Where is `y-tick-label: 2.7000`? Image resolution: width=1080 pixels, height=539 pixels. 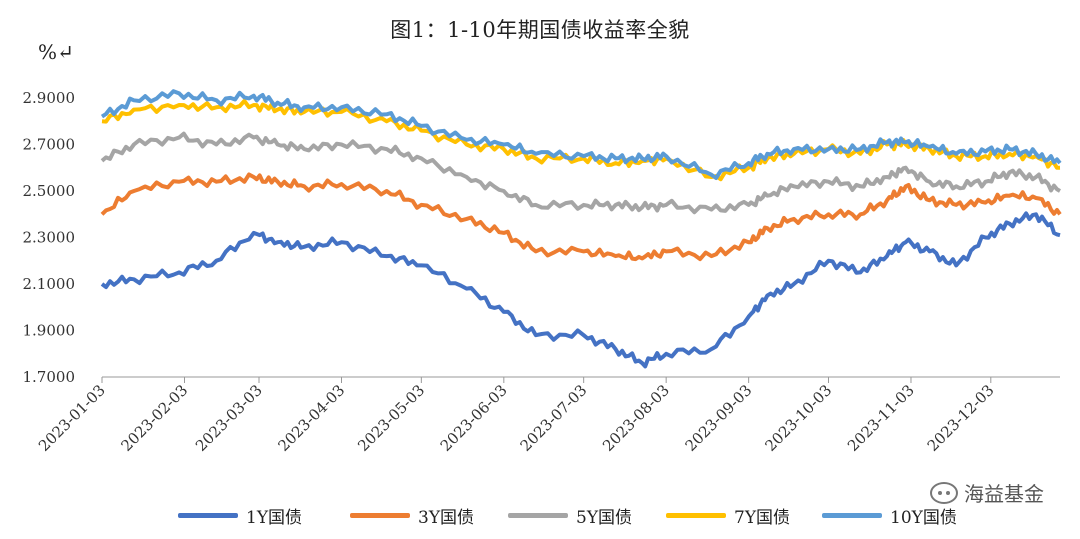
y-tick-label: 2.7000 is located at coordinates (49, 145).